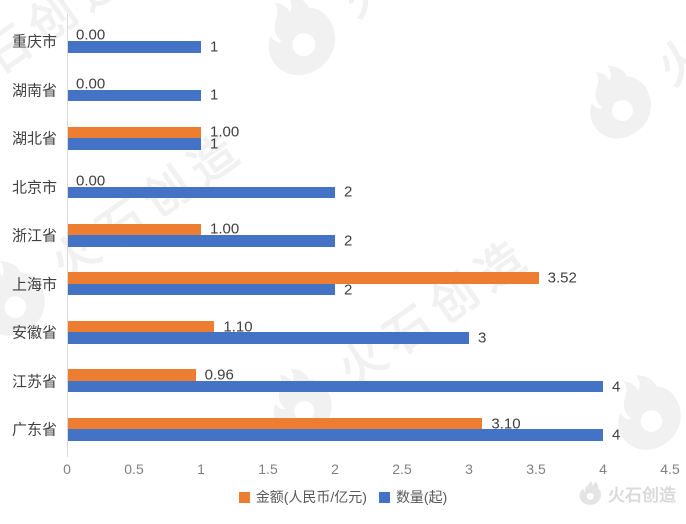 The image size is (686, 524). Describe the element at coordinates (421, 497) in the screenshot. I see `legend-label: 数量(起)` at that location.